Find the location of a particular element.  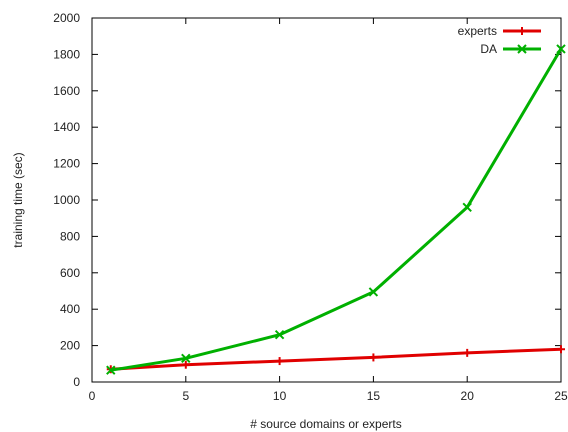

y-tick-label: 2000 is located at coordinates (66, 18).